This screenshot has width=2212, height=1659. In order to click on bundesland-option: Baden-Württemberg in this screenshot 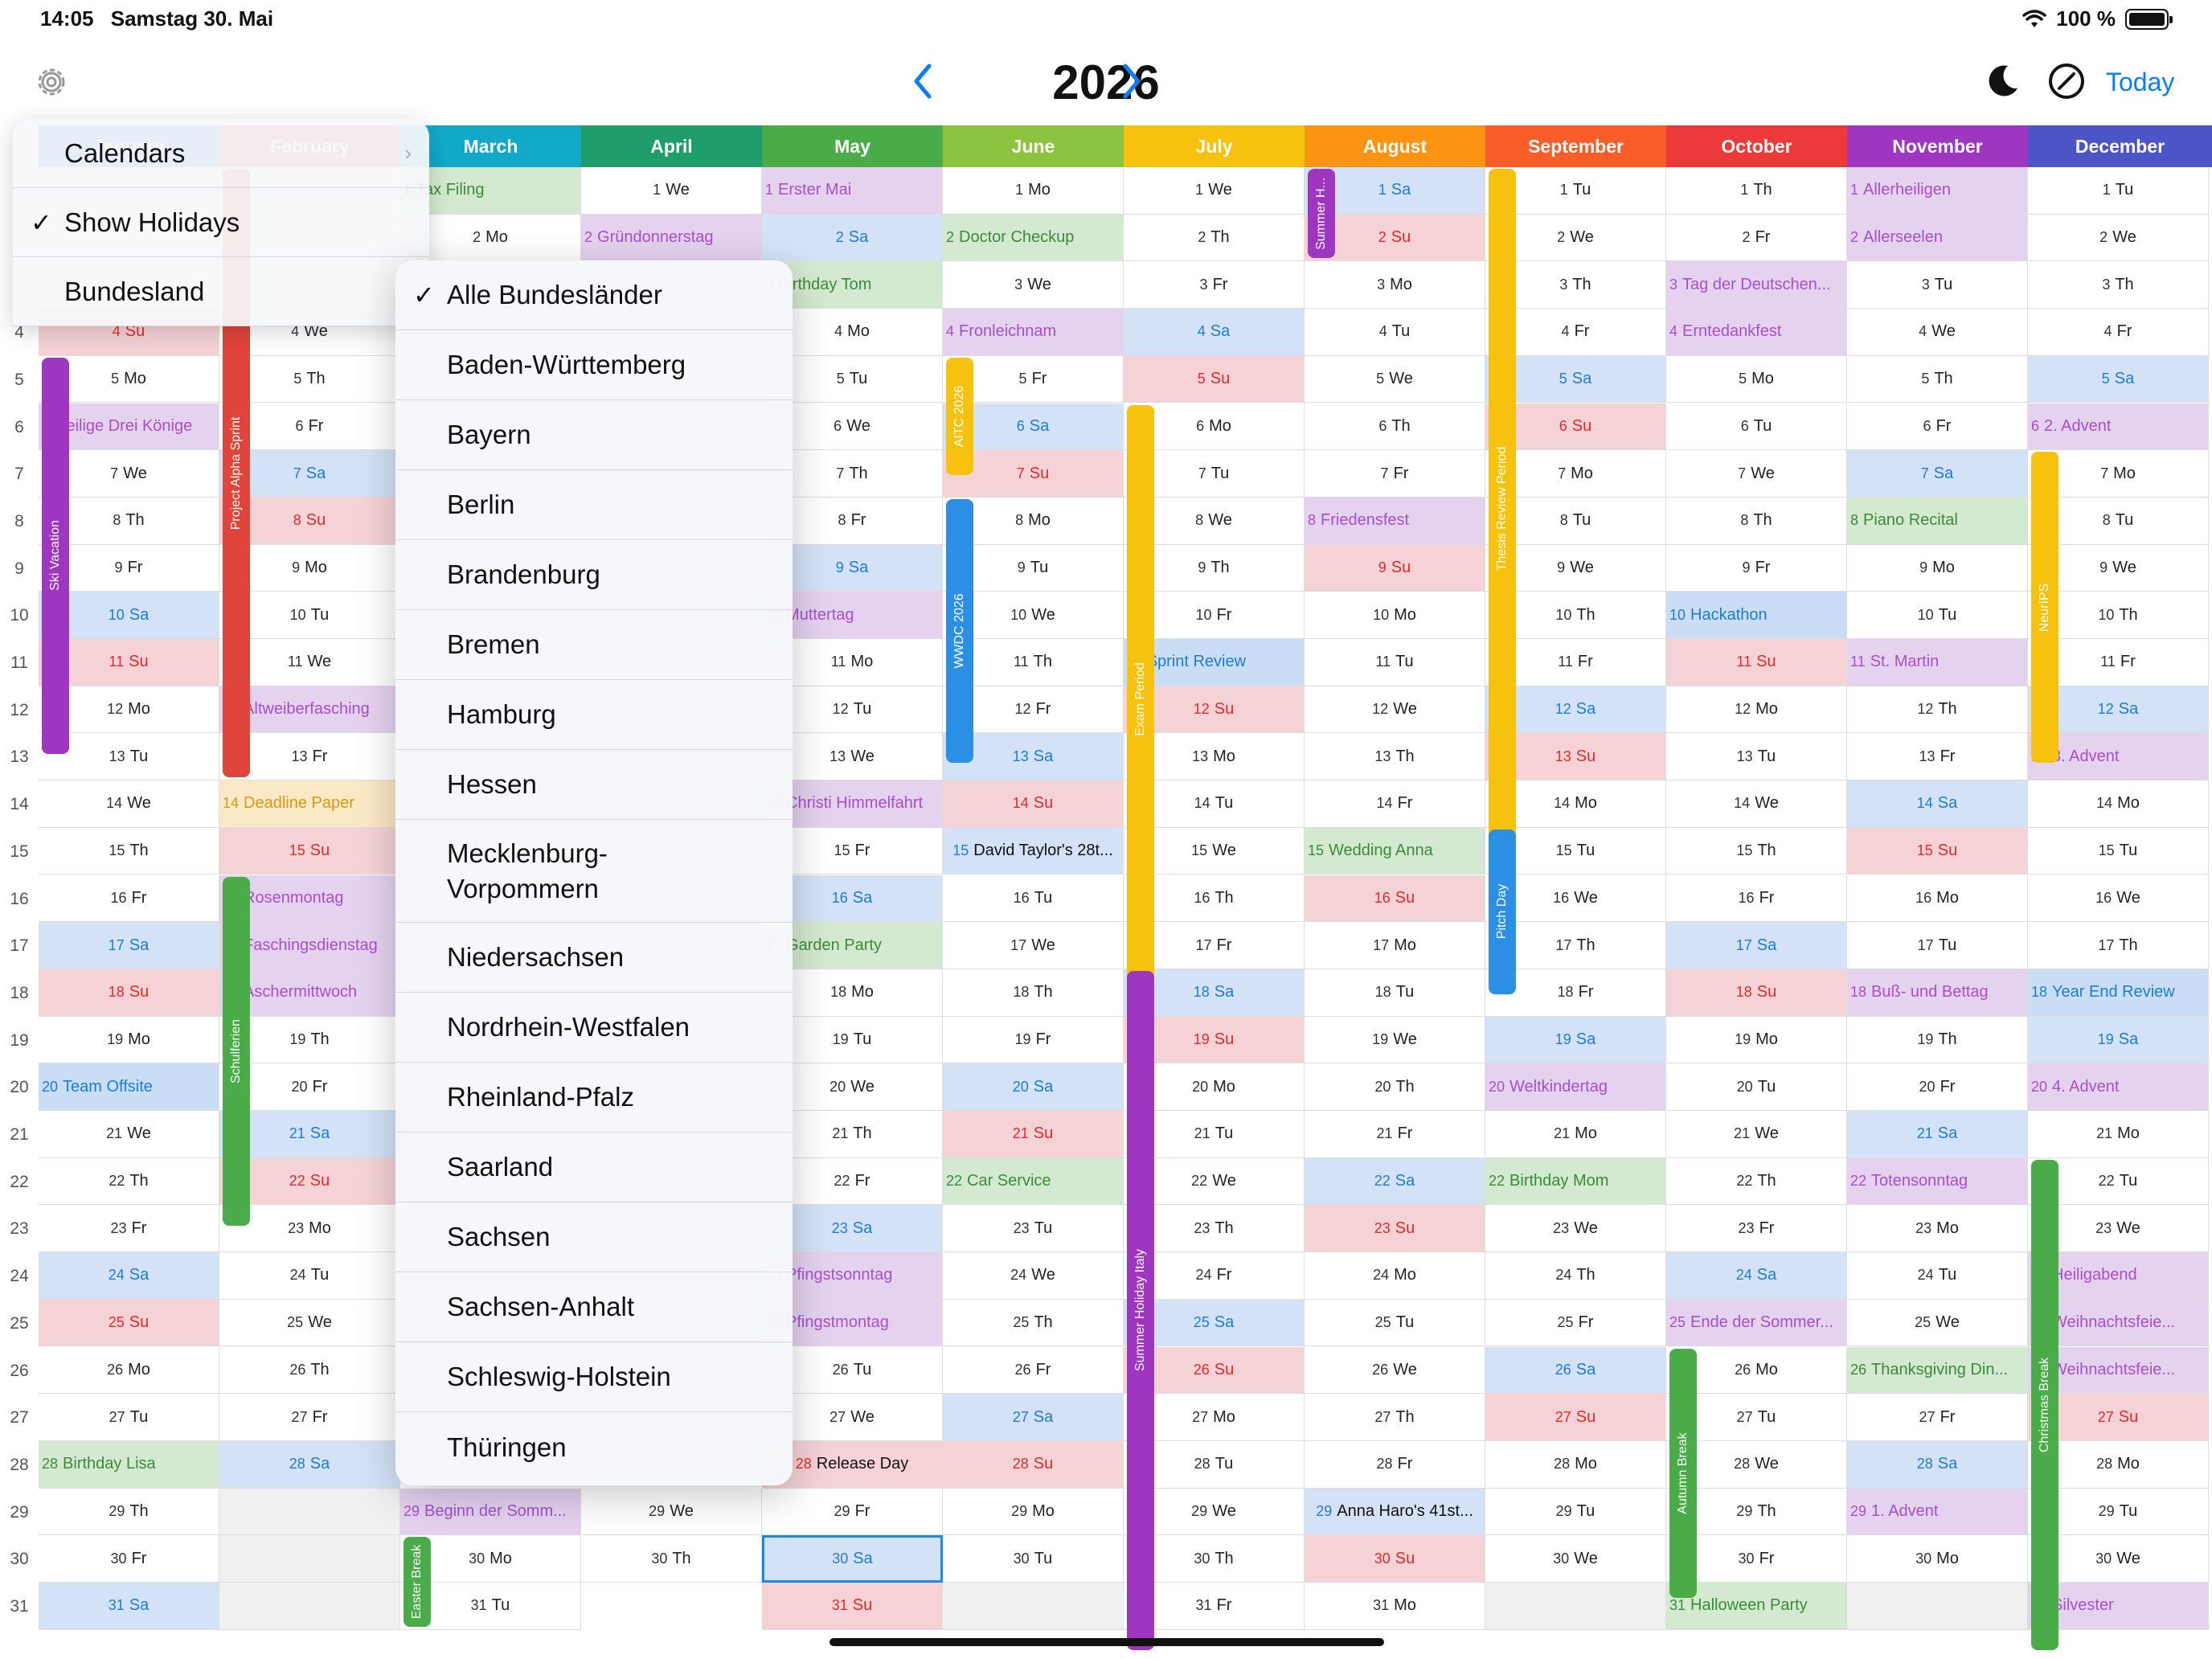, I will do `click(594, 365)`.